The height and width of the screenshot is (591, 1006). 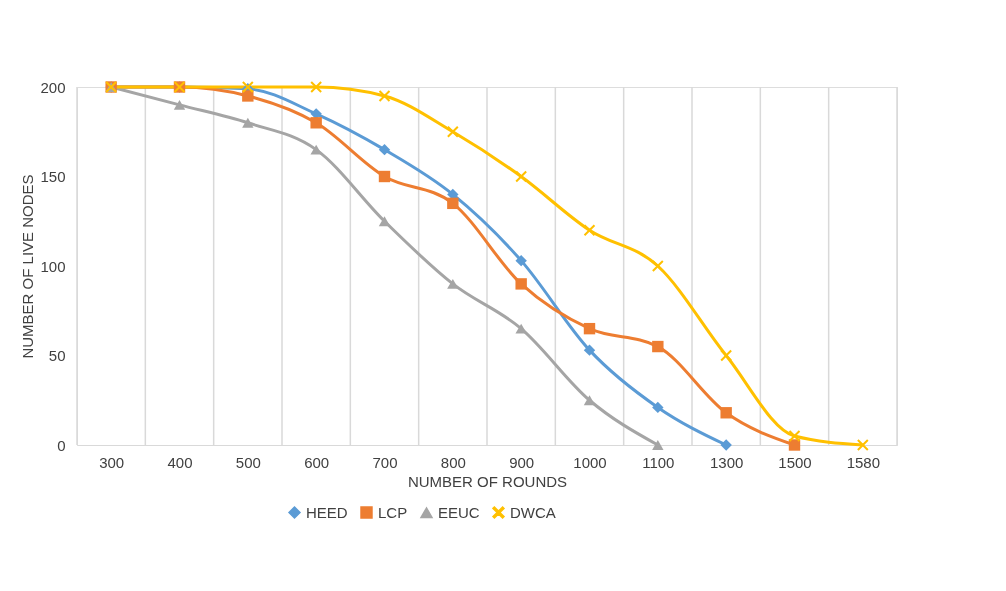 What do you see at coordinates (28, 266) in the screenshot?
I see `y-axis-title: NUMBER OF LIVE NODES` at bounding box center [28, 266].